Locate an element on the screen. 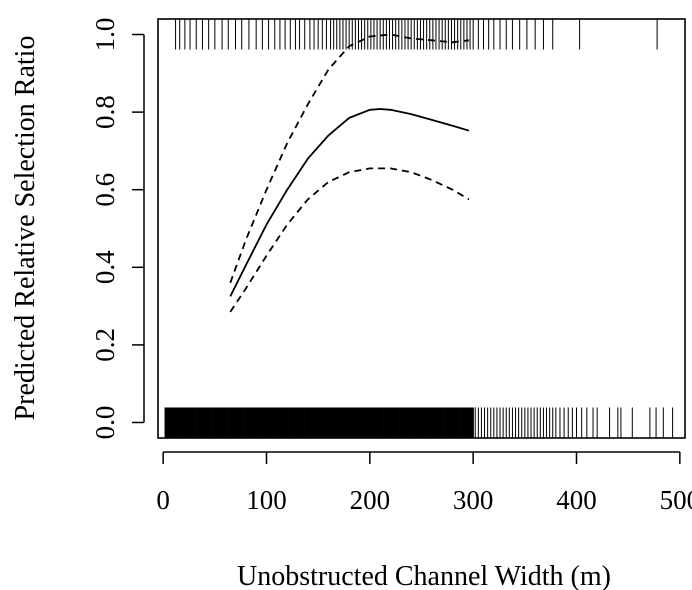 This screenshot has width=692, height=590. x-tick-label: 200 is located at coordinates (370, 500).